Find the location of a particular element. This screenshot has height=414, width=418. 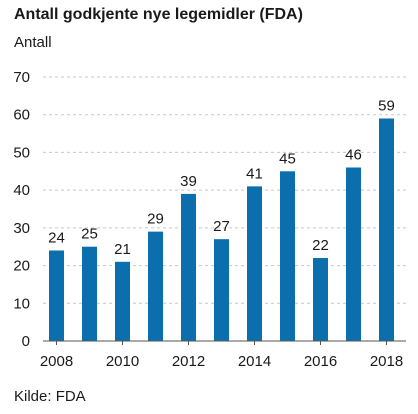

bar-value-label: 39 is located at coordinates (188, 181).